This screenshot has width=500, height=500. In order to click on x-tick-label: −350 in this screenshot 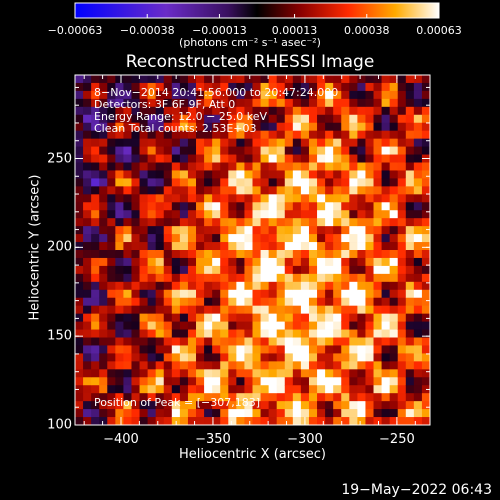, I will do `click(213, 439)`.